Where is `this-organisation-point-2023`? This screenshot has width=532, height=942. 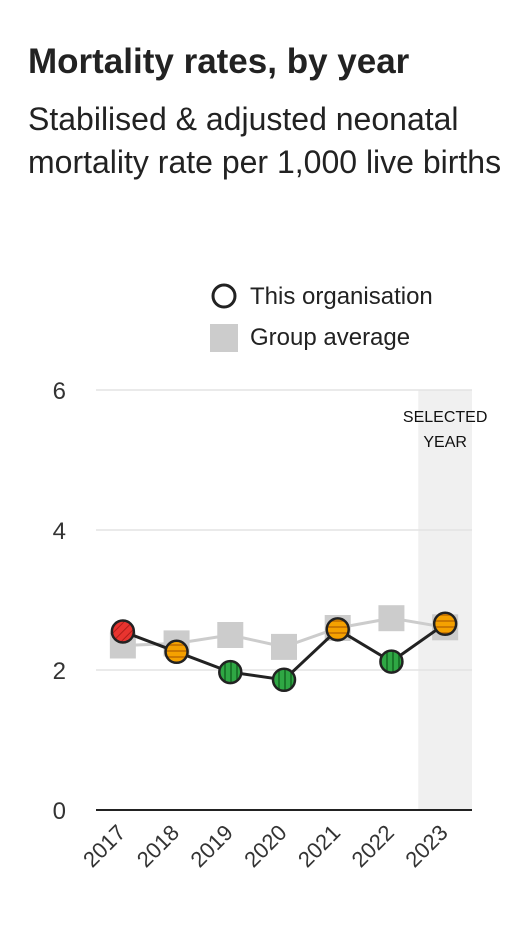 this-organisation-point-2023 is located at coordinates (445, 624).